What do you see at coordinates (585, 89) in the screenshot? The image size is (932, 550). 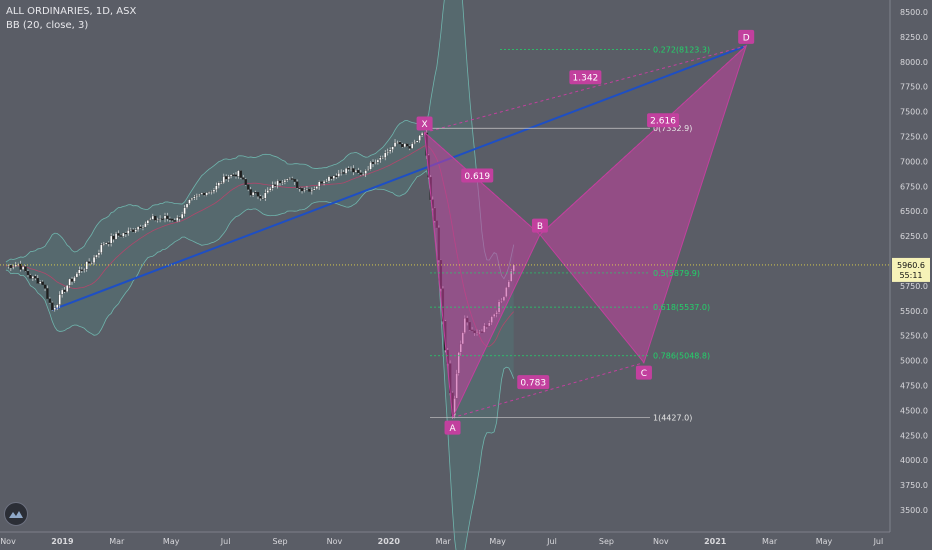 I see `pattern-xd-link` at bounding box center [585, 89].